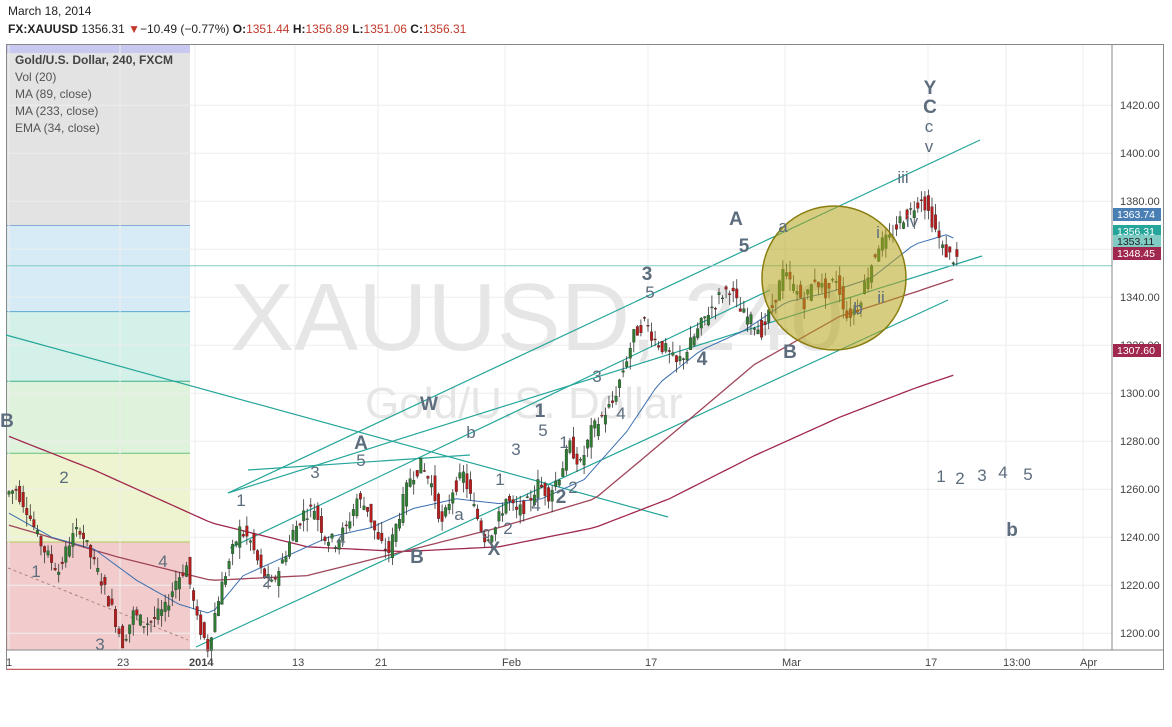 This screenshot has width=1172, height=727. I want to click on wave-label: 2, so click(507, 528).